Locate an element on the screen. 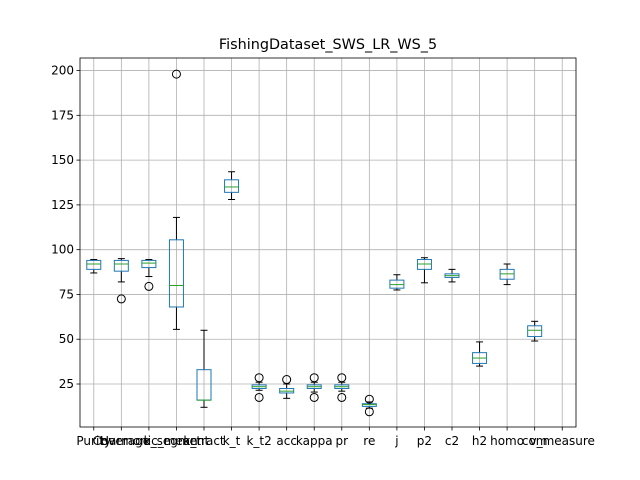  box-k-t is located at coordinates (232, 186).